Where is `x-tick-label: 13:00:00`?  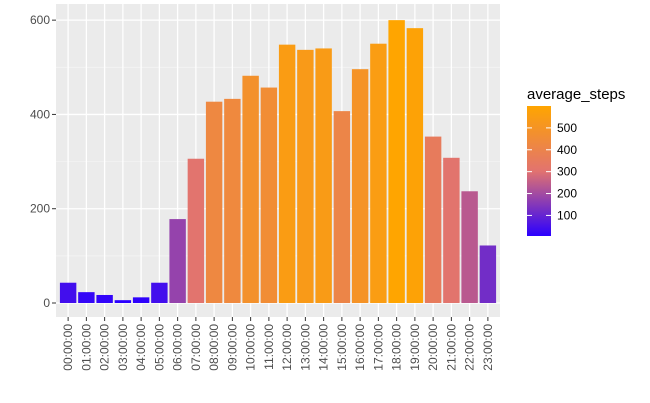 x-tick-label: 13:00:00 is located at coordinates (305, 347).